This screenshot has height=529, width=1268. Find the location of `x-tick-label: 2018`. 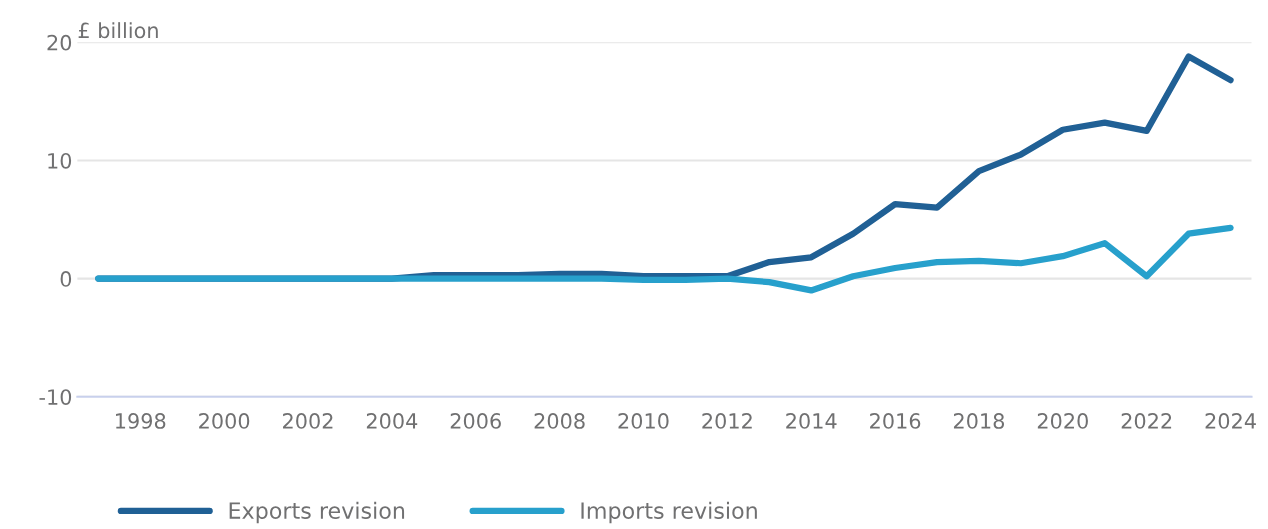

x-tick-label: 2018 is located at coordinates (979, 421).